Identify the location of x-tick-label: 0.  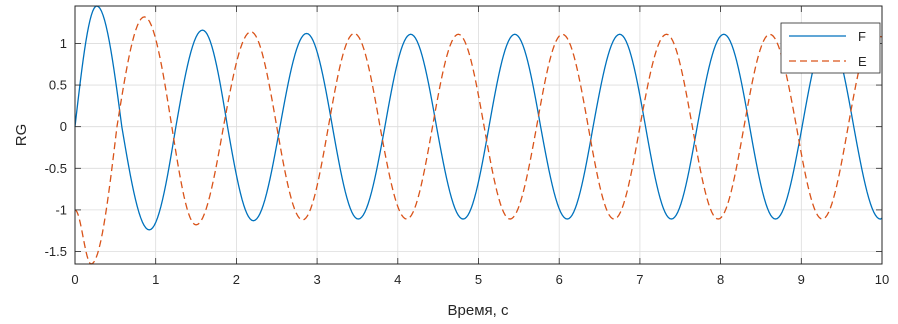
(74, 279).